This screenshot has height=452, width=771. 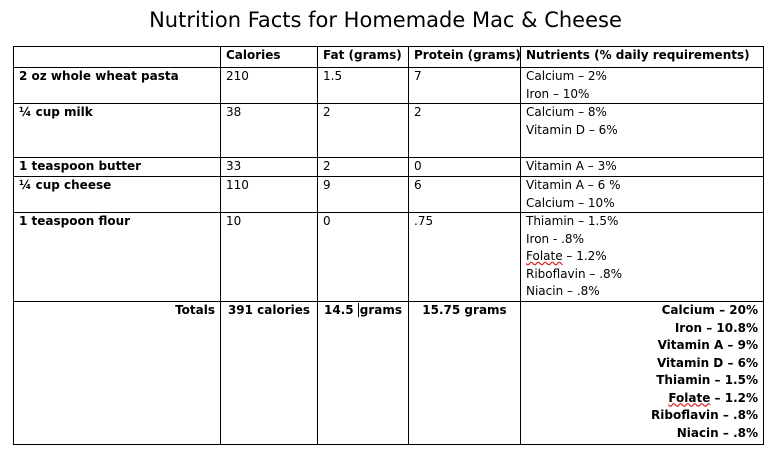 What do you see at coordinates (642, 57) in the screenshot?
I see `header-nutrients: Nutrients (% daily requirements)` at bounding box center [642, 57].